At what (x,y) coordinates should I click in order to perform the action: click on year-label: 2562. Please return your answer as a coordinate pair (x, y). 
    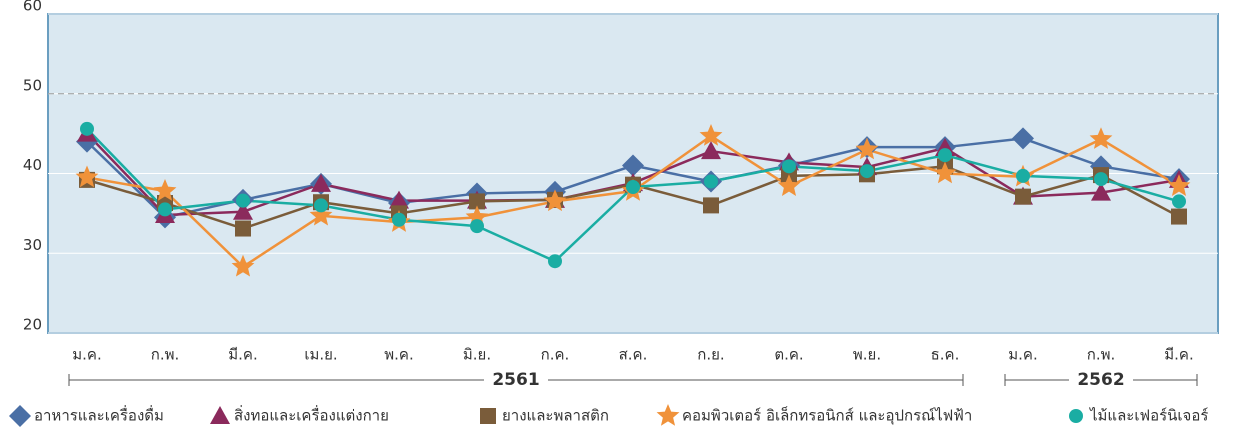
    Looking at the image, I should click on (1100, 380).